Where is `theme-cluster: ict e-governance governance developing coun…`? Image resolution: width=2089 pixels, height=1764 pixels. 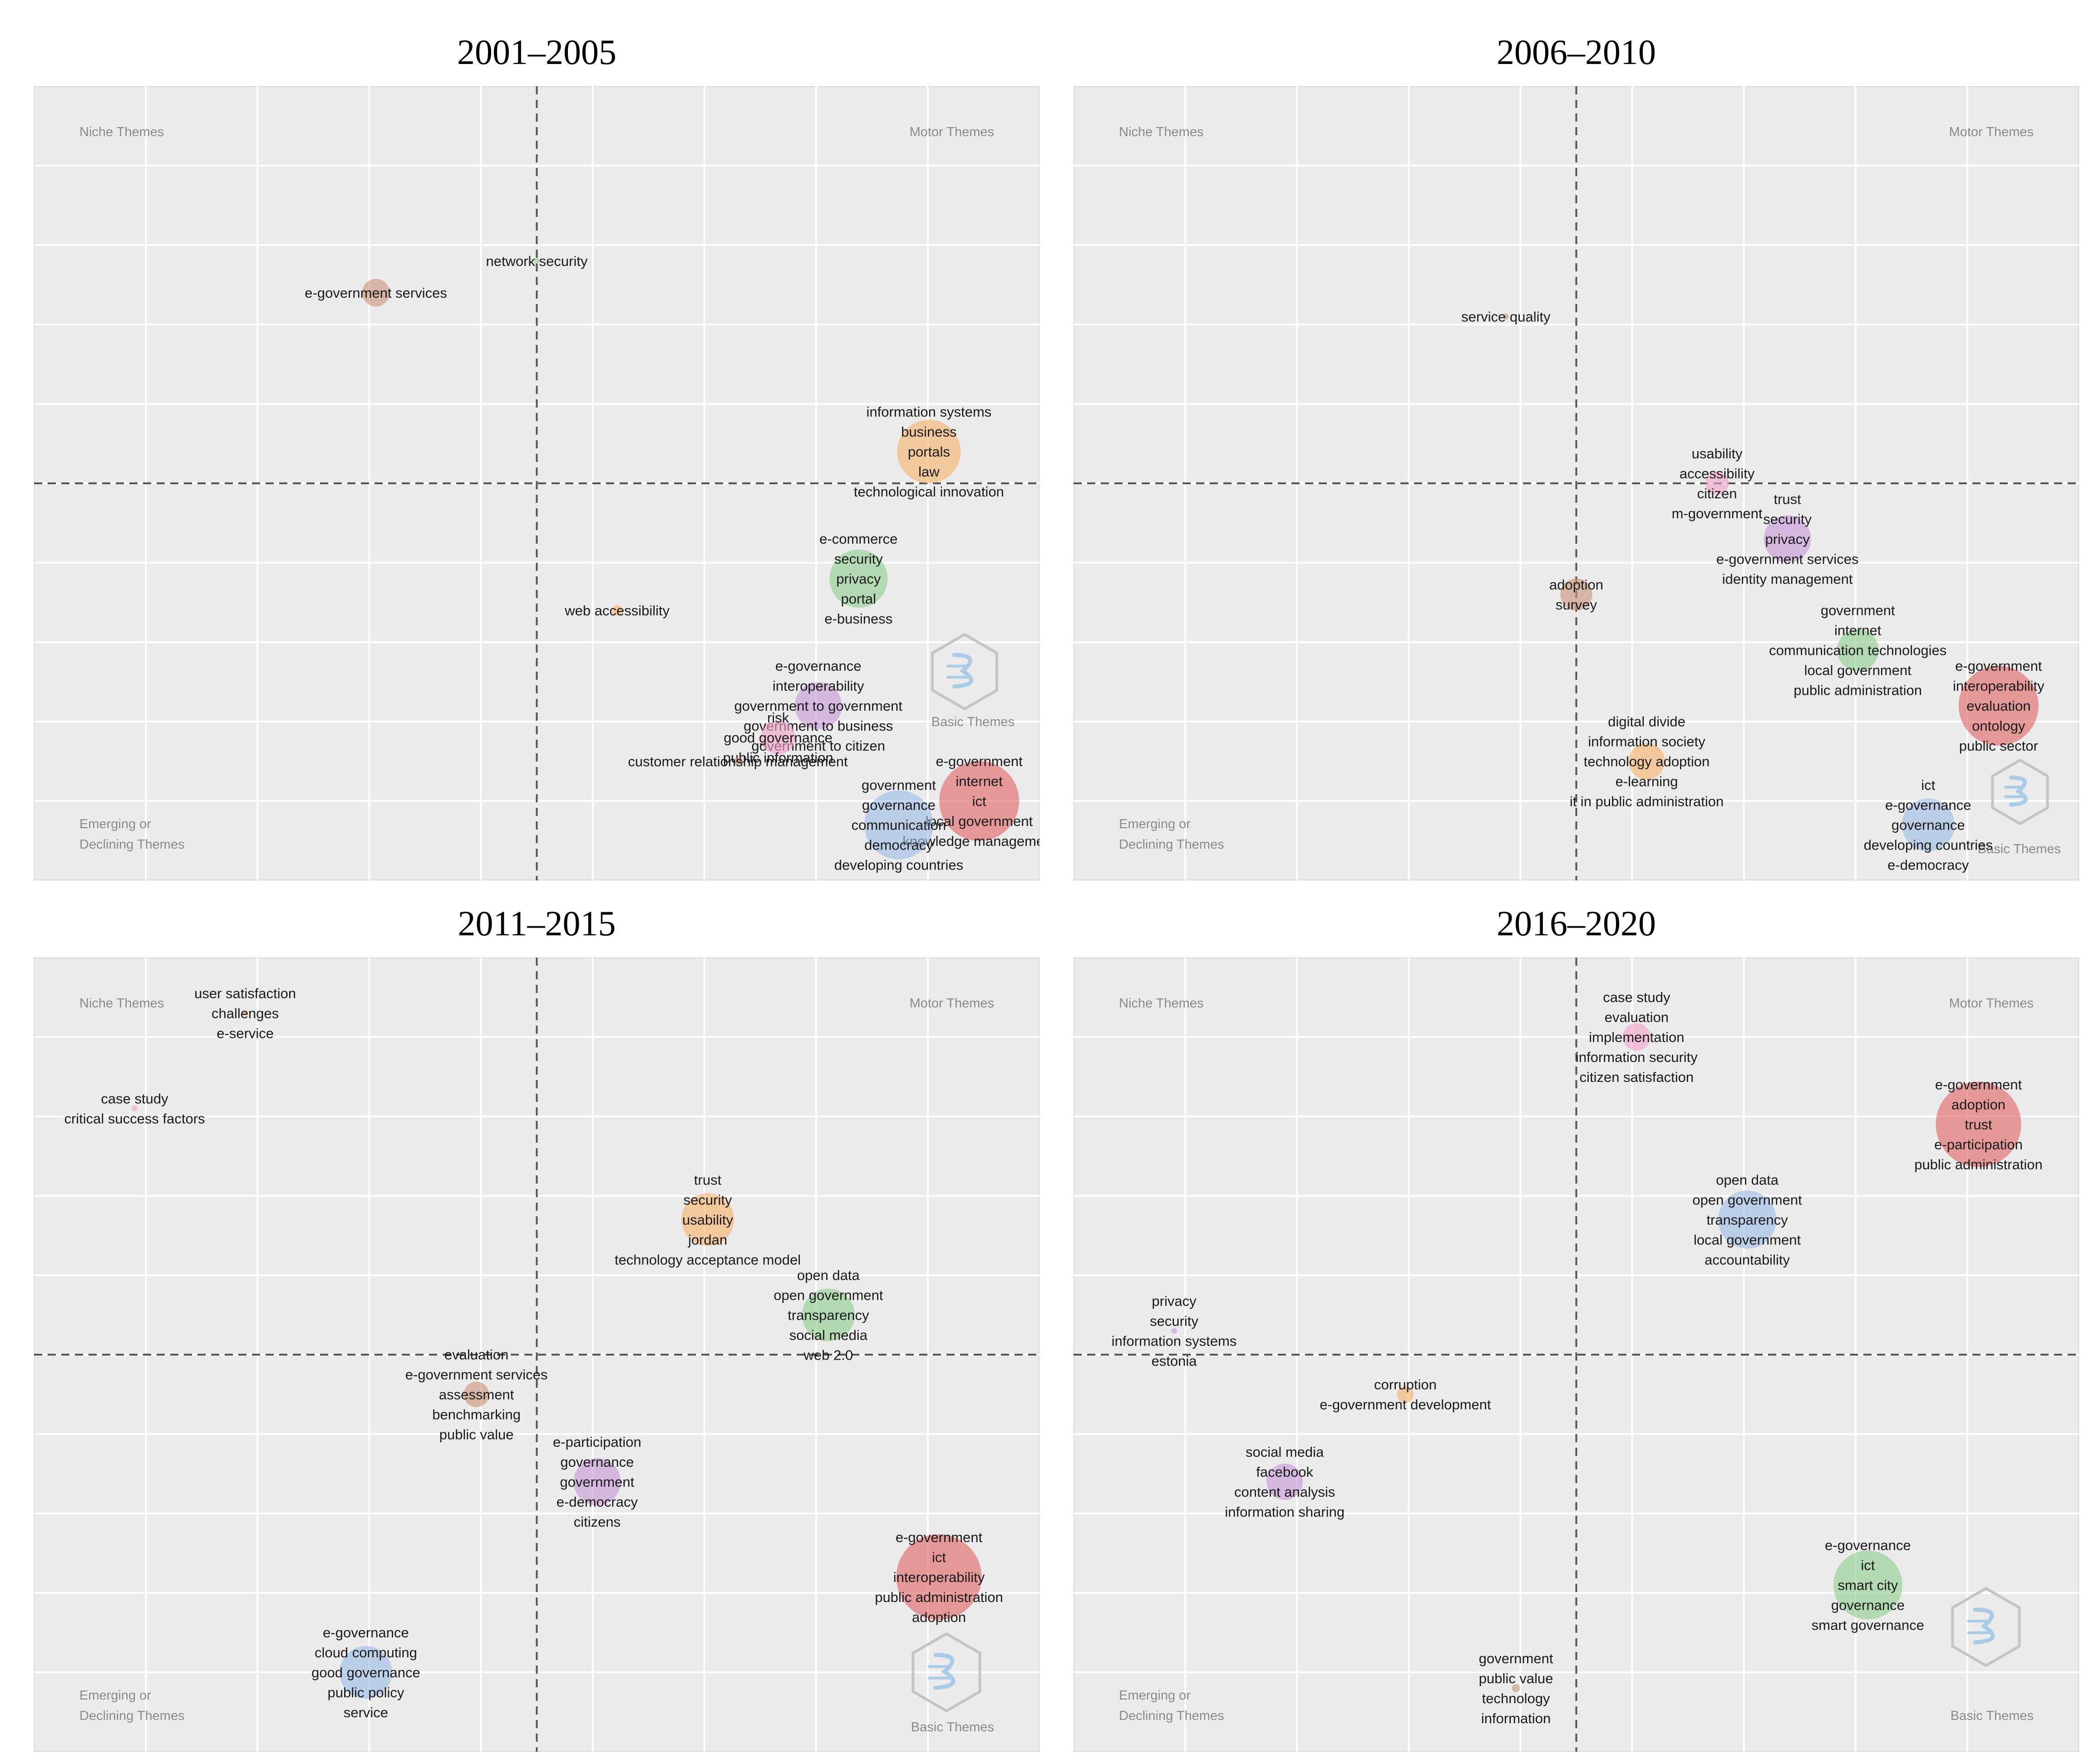
theme-cluster: ict e-governance governance developing coun… is located at coordinates (1928, 825).